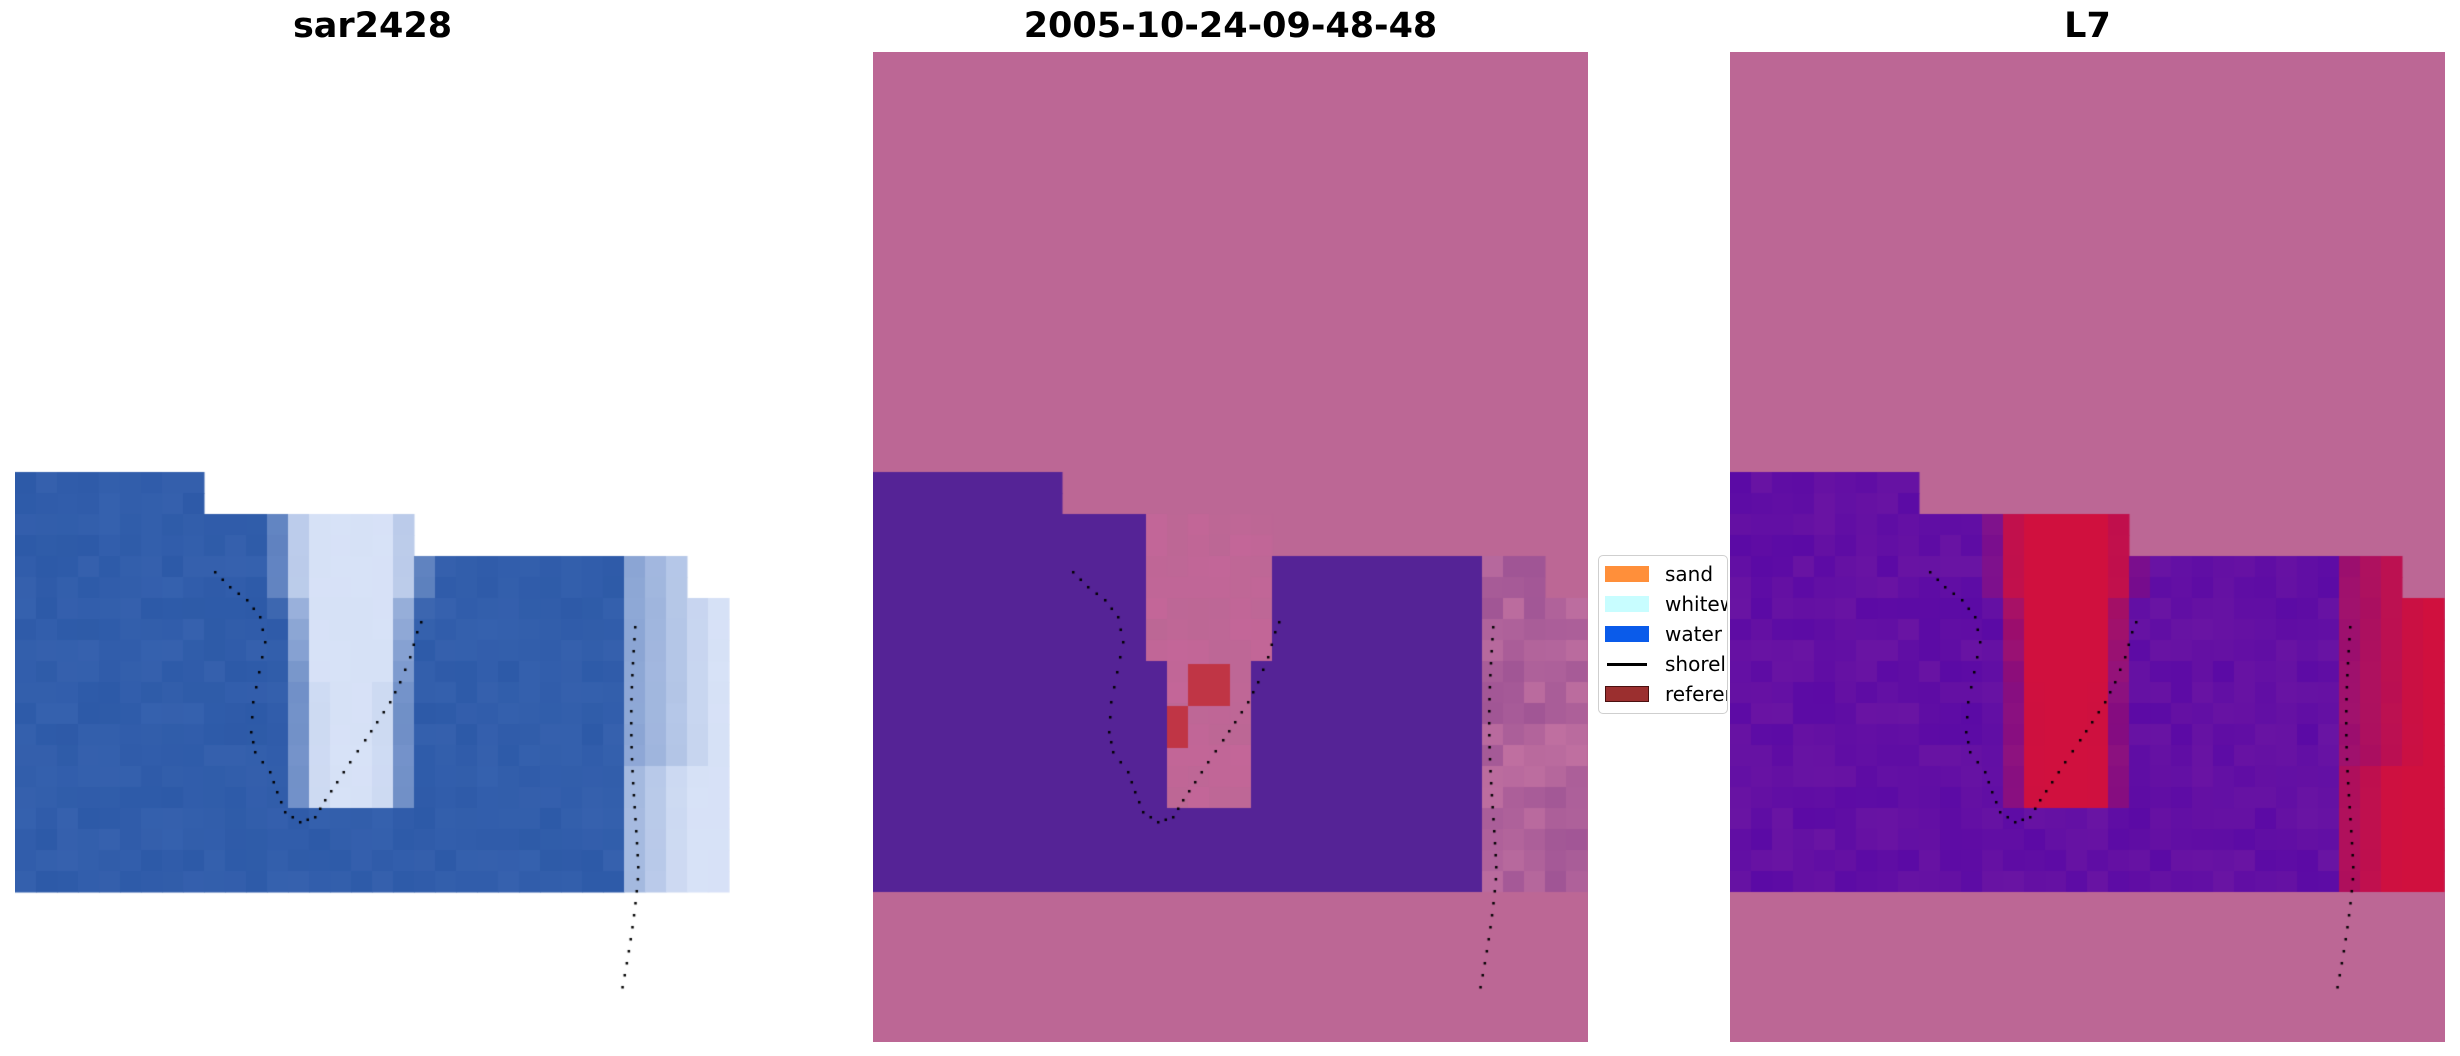 This screenshot has width=2460, height=1056. I want to click on legend-line-shoreline, so click(1627, 664).